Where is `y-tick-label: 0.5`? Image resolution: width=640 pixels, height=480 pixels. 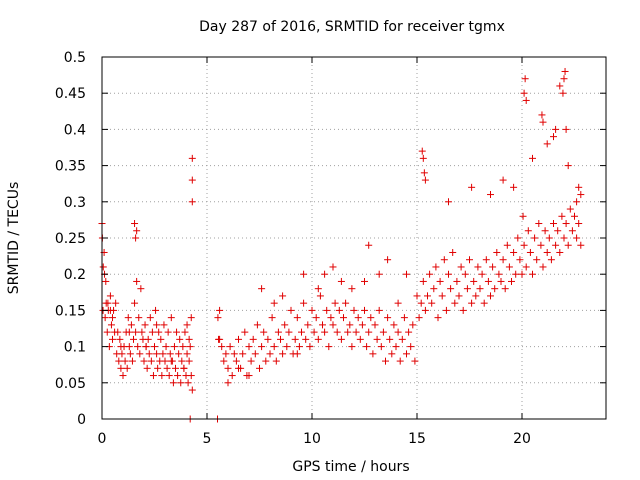
y-tick-label: 0.5 is located at coordinates (75, 58).